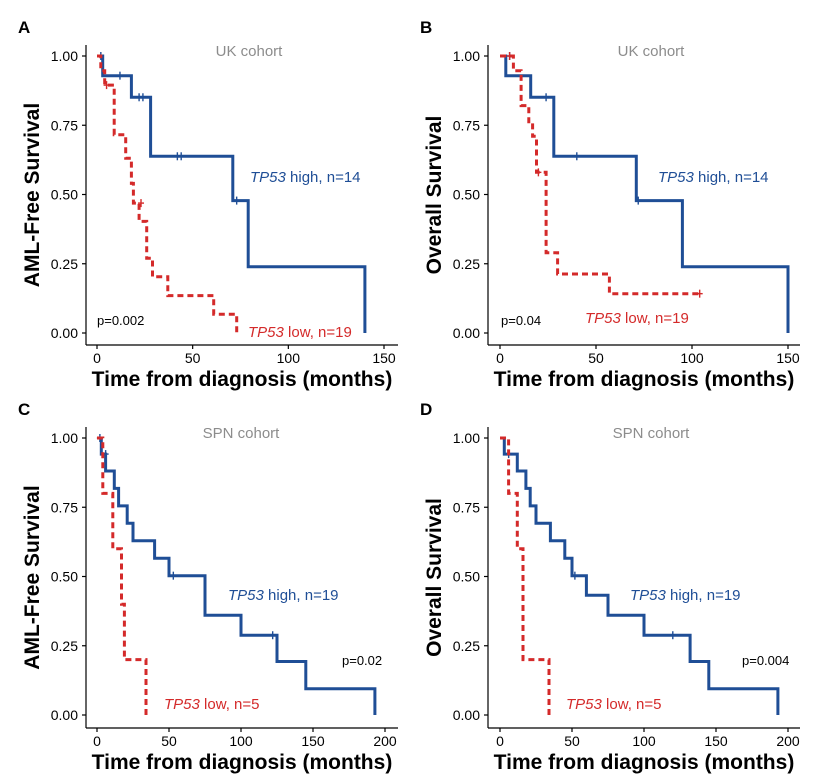 Image resolution: width=826 pixels, height=781 pixels. I want to click on p-value: p=0.002, so click(120, 320).